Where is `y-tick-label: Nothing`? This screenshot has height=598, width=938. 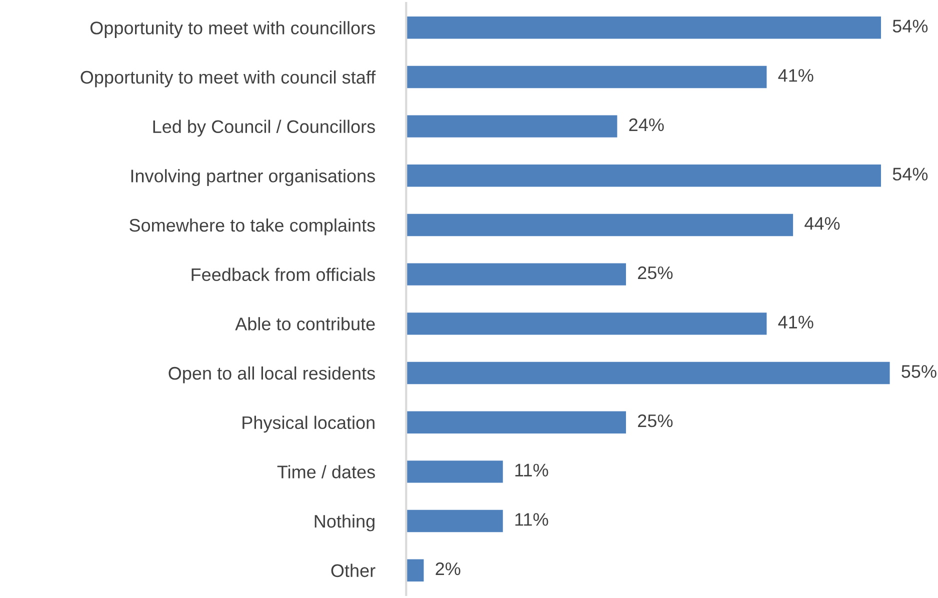 y-tick-label: Nothing is located at coordinates (344, 523).